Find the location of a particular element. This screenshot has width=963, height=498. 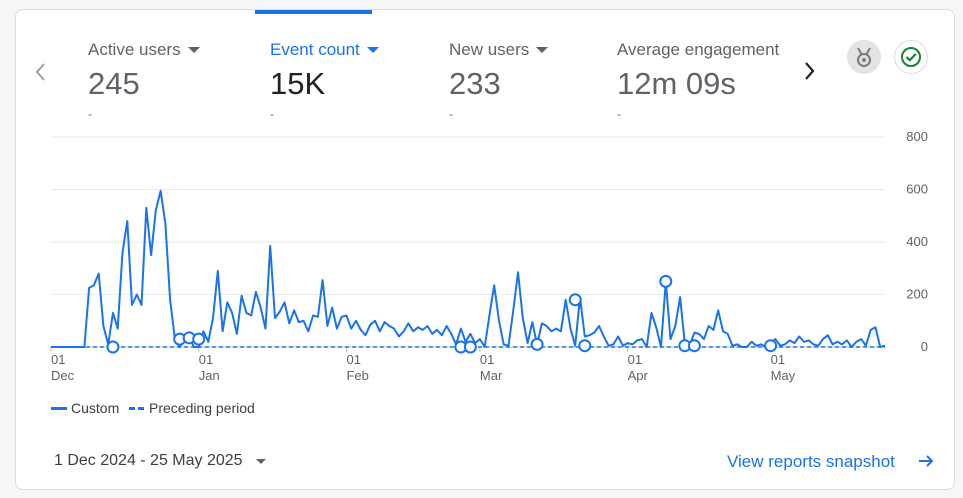

selected-metric-indicator is located at coordinates (313, 12).